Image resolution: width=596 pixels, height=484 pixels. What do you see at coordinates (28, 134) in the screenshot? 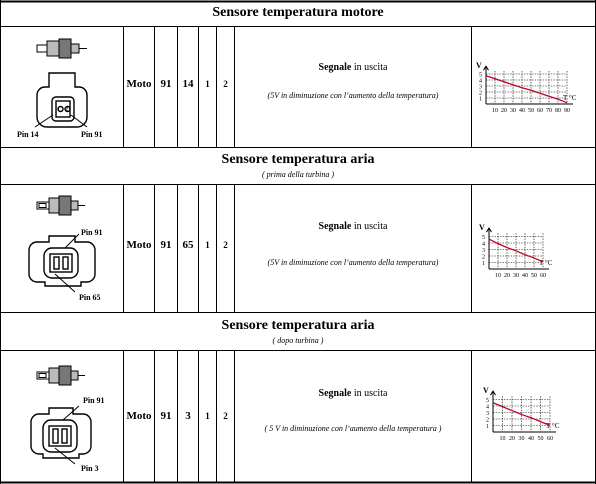
I see `pin-label-a: Pin 14` at bounding box center [28, 134].